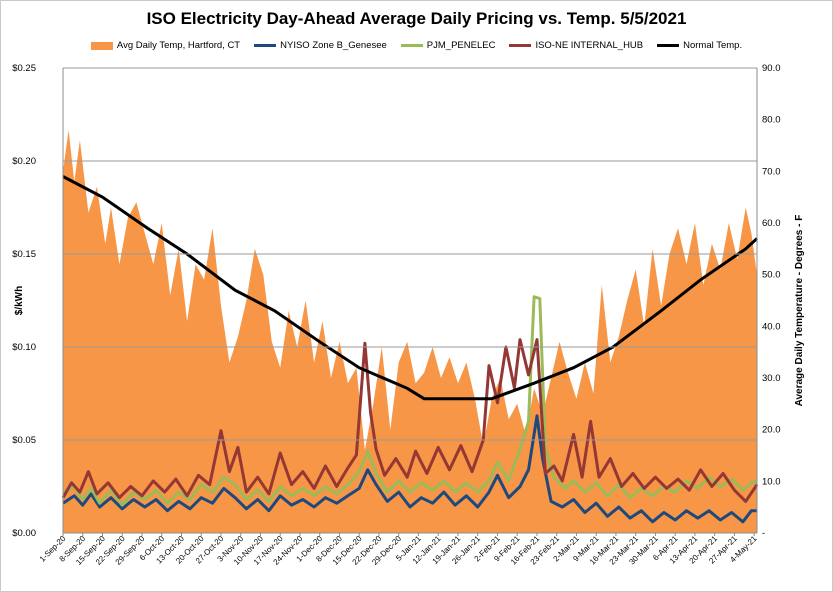  Describe the element at coordinates (333, 45) in the screenshot. I see `legend-label: NYISO Zone B_Genesee` at that location.